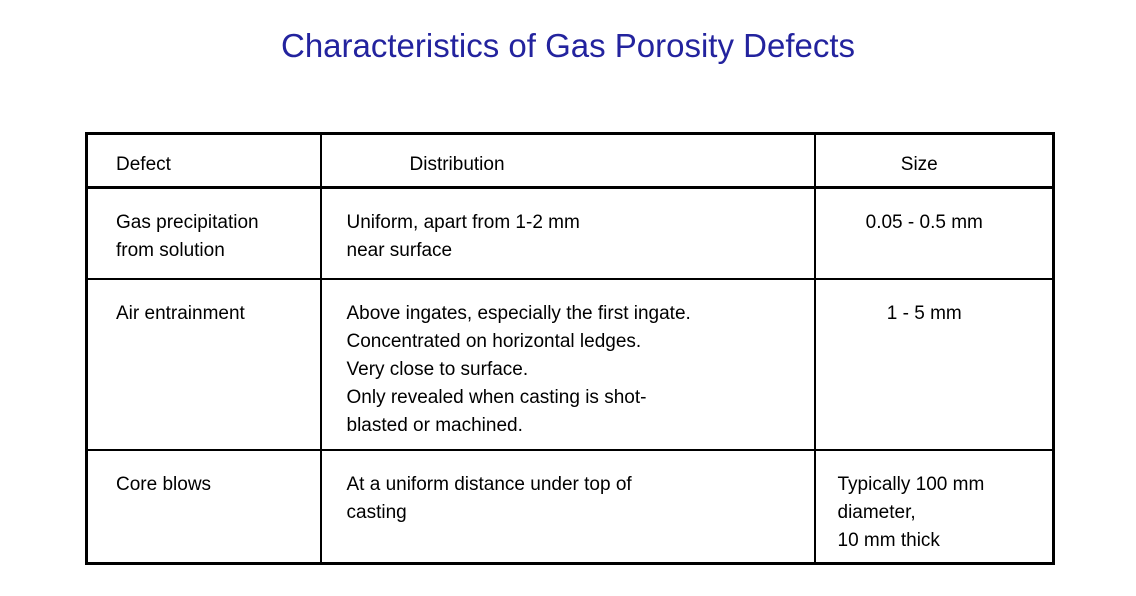 The width and height of the screenshot is (1136, 596). I want to click on cell-size: 0.05 - 0.5 mm, so click(934, 233).